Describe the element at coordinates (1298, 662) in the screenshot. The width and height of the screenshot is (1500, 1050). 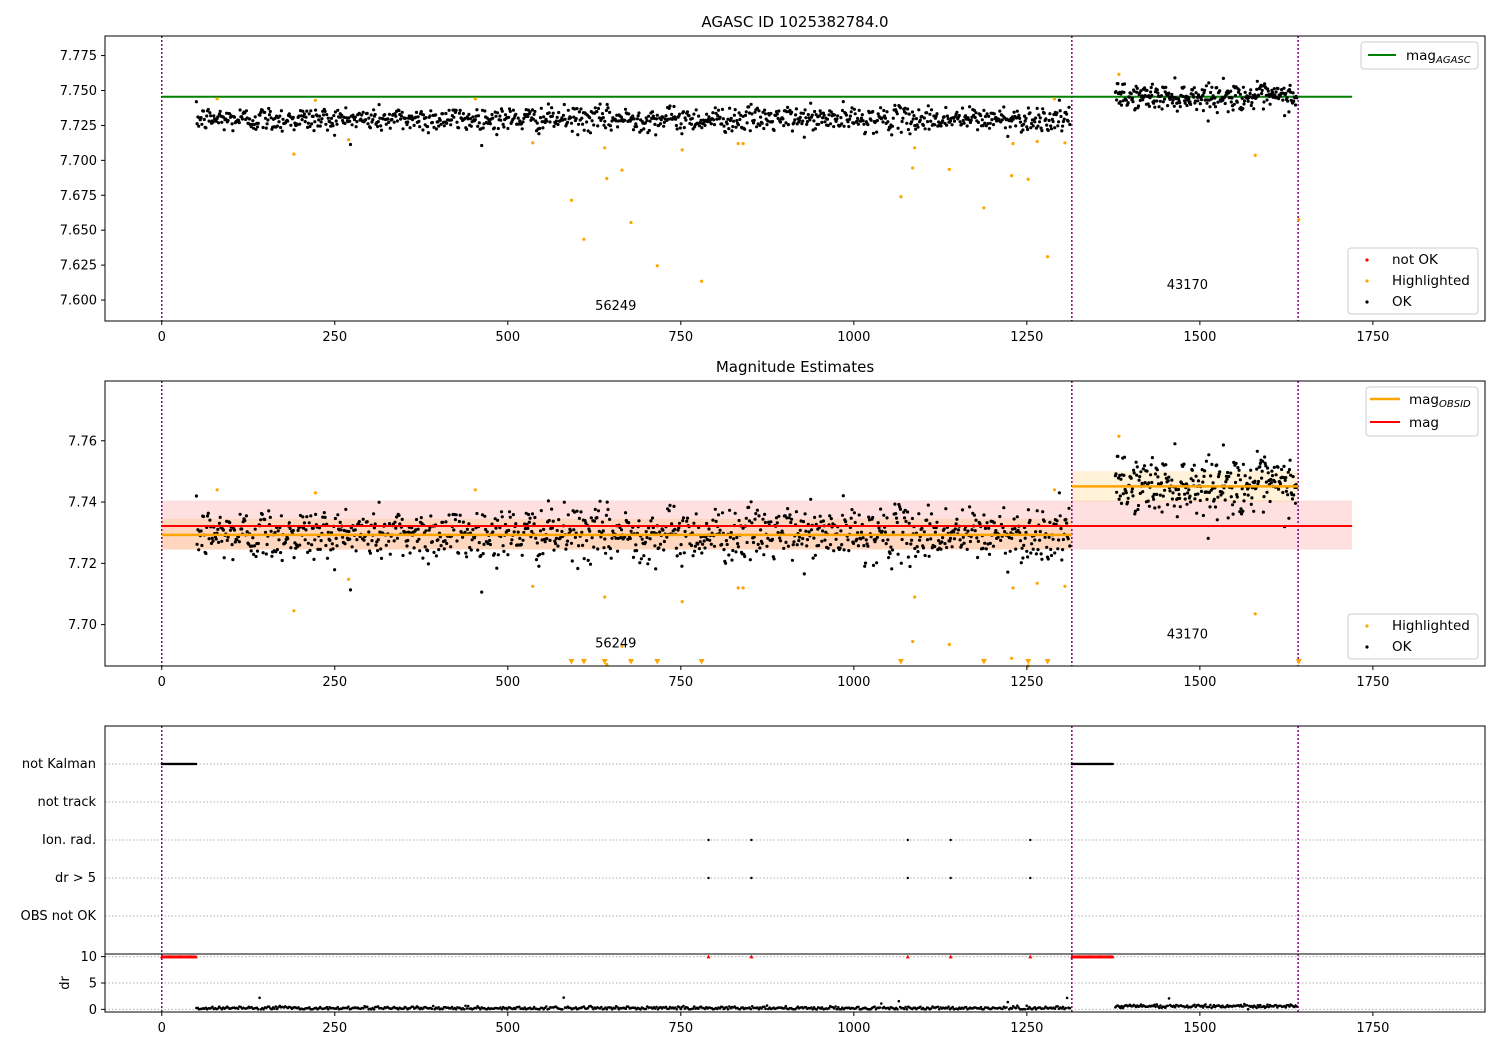
I see `out-of-range-marker` at that location.